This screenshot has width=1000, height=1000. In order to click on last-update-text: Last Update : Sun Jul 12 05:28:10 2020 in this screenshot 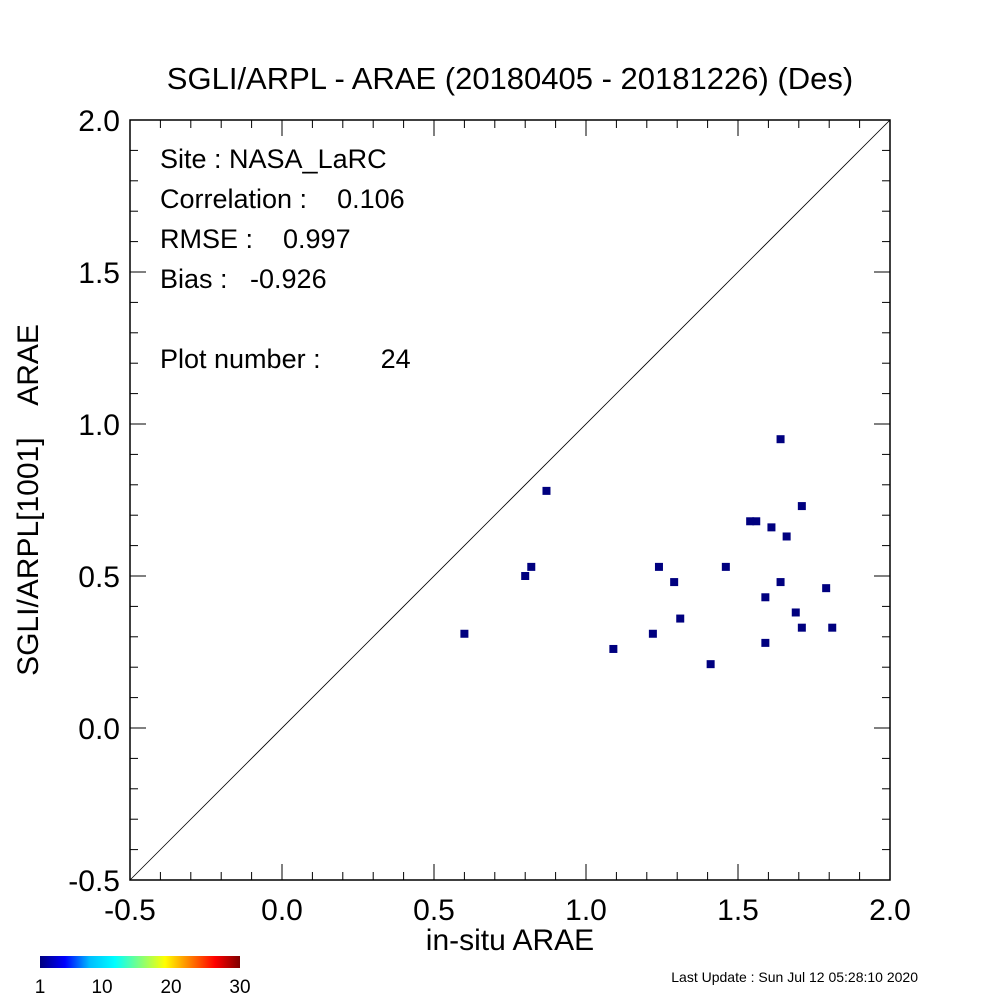, I will do `click(794, 977)`.